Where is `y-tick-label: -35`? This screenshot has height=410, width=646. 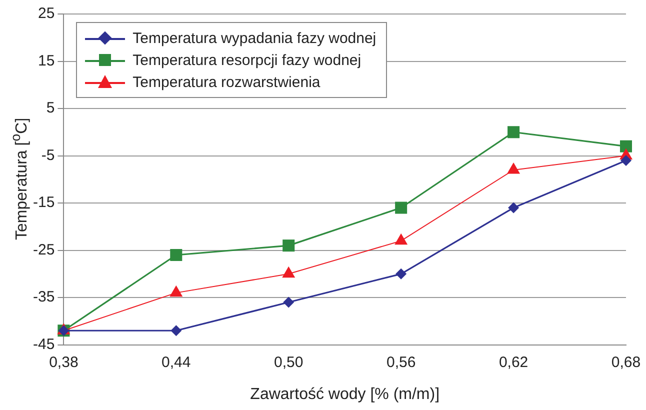
y-tick-label: -35 is located at coordinates (43, 297).